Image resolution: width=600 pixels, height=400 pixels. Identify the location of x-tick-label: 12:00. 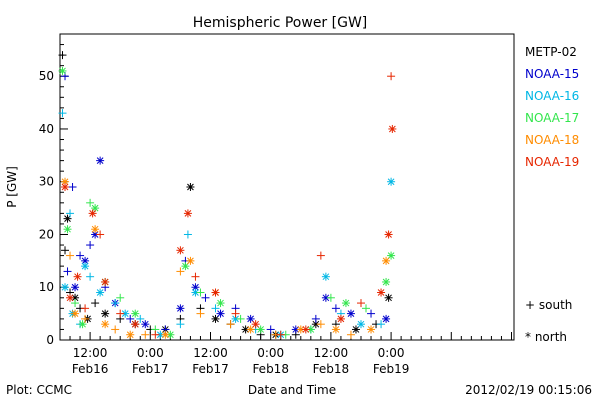
(90, 353).